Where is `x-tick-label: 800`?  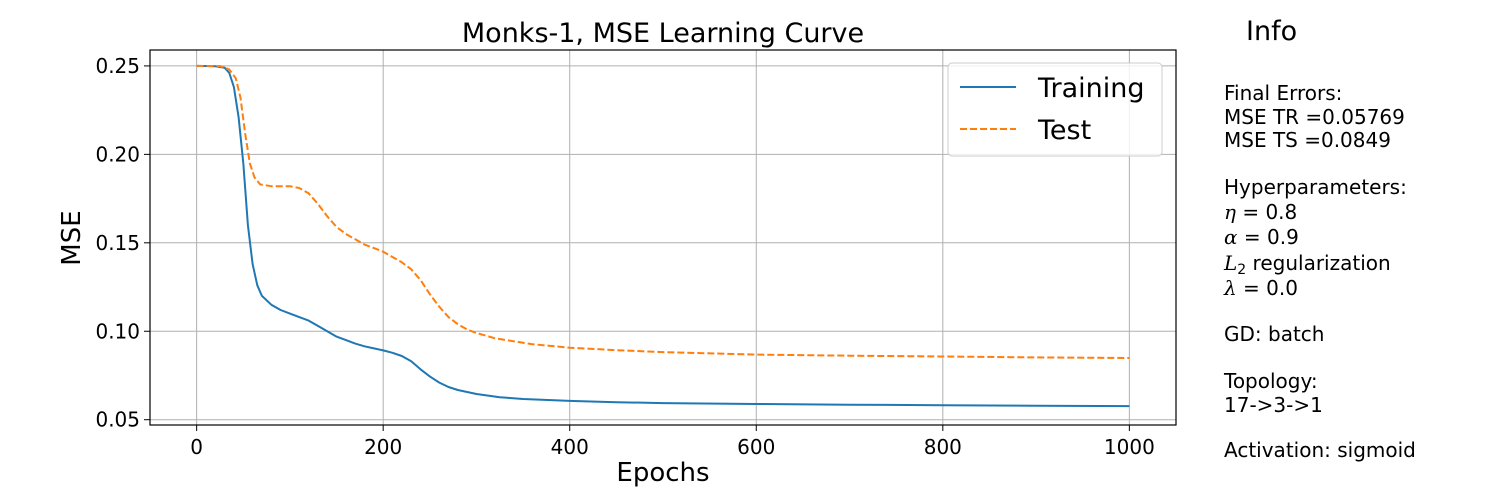 x-tick-label: 800 is located at coordinates (943, 447).